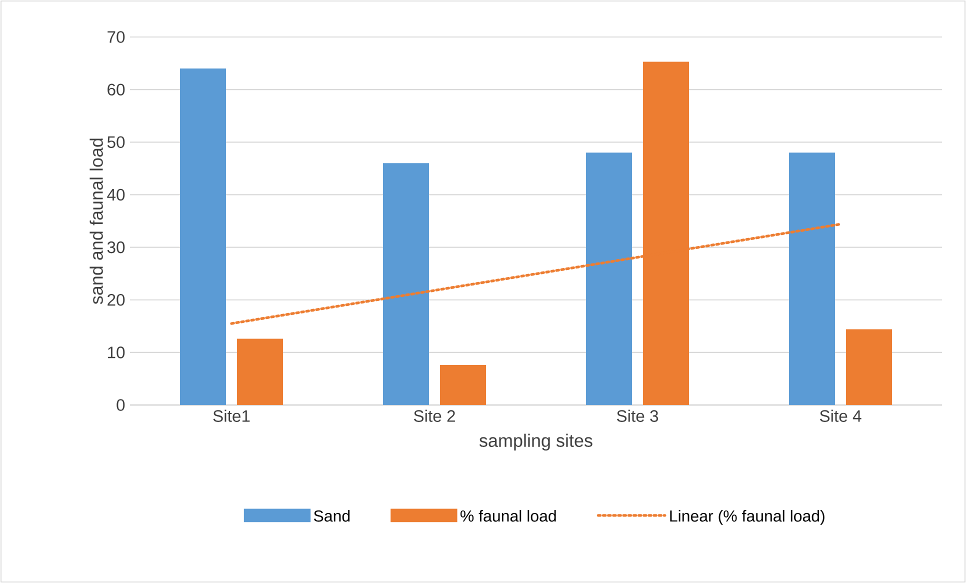 The height and width of the screenshot is (583, 966). What do you see at coordinates (747, 517) in the screenshot?
I see `legend-label: Linear (% faunal load)` at bounding box center [747, 517].